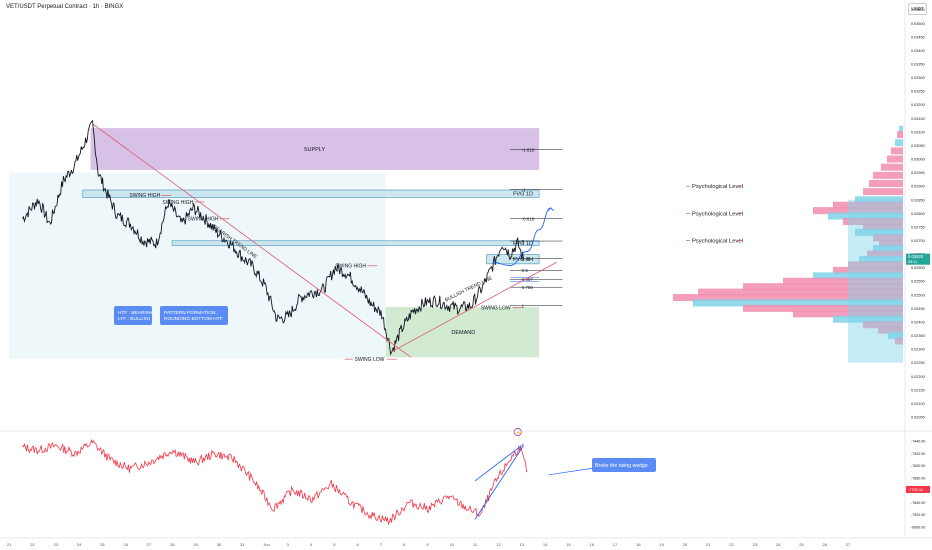  What do you see at coordinates (311, 193) in the screenshot?
I see `zone-fvg-1d-upper` at bounding box center [311, 193].